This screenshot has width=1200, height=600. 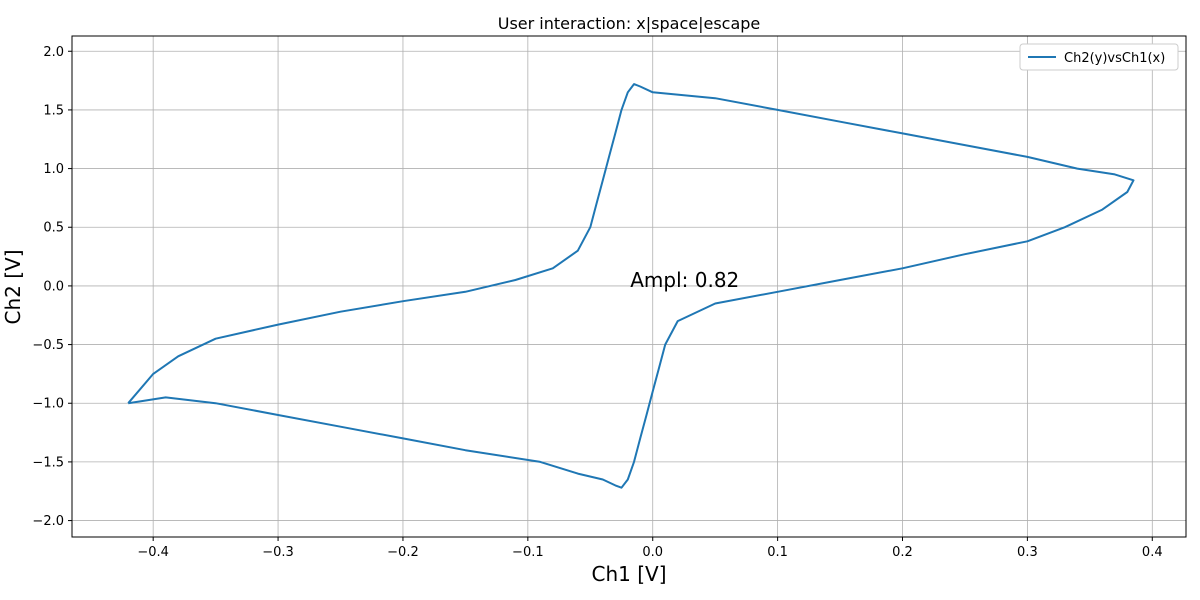 What do you see at coordinates (153, 552) in the screenshot?
I see `x-tick-label: −0.4` at bounding box center [153, 552].